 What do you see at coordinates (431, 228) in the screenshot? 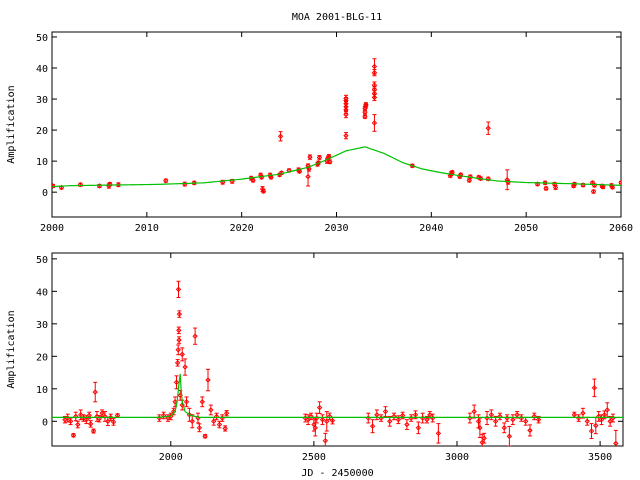
I see `x-tick-label: 2040` at bounding box center [431, 228].